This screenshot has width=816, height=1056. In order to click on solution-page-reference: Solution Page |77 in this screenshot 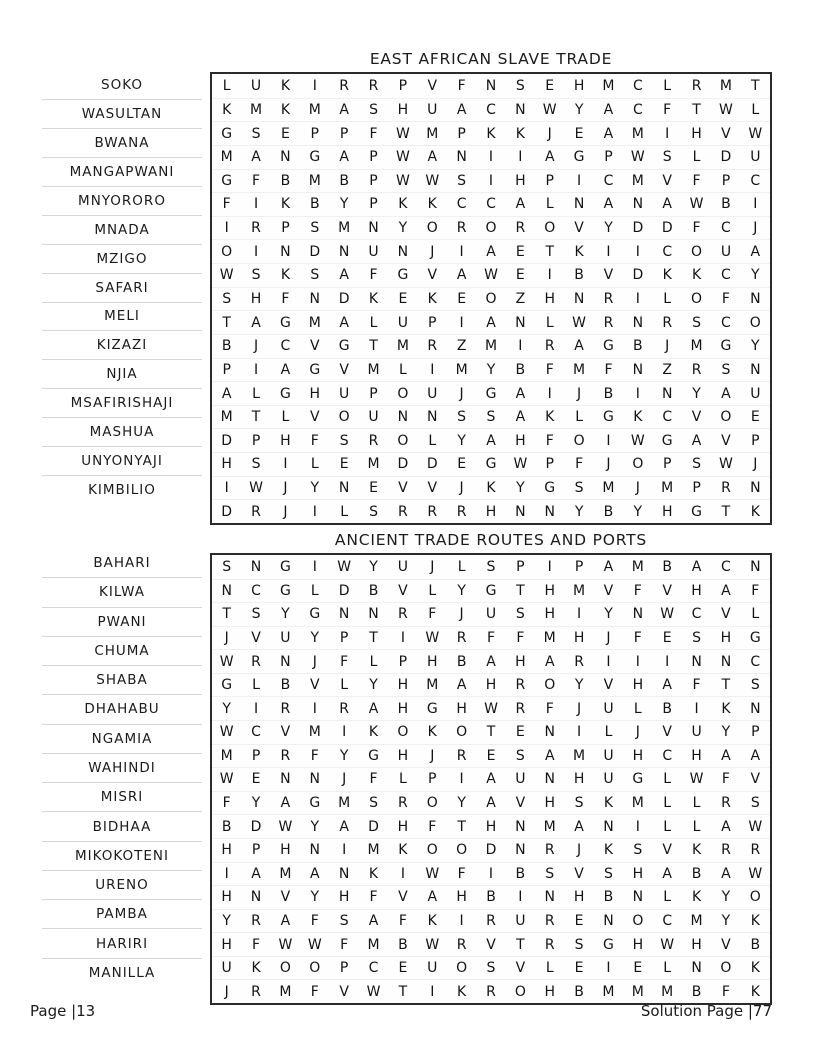, I will do `click(706, 1011)`.